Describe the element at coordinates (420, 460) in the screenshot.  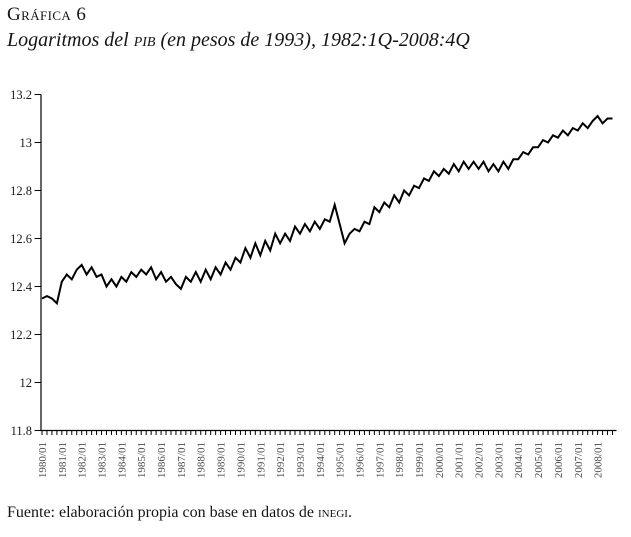
I see `x-axis-tick-label: 1999/01` at that location.